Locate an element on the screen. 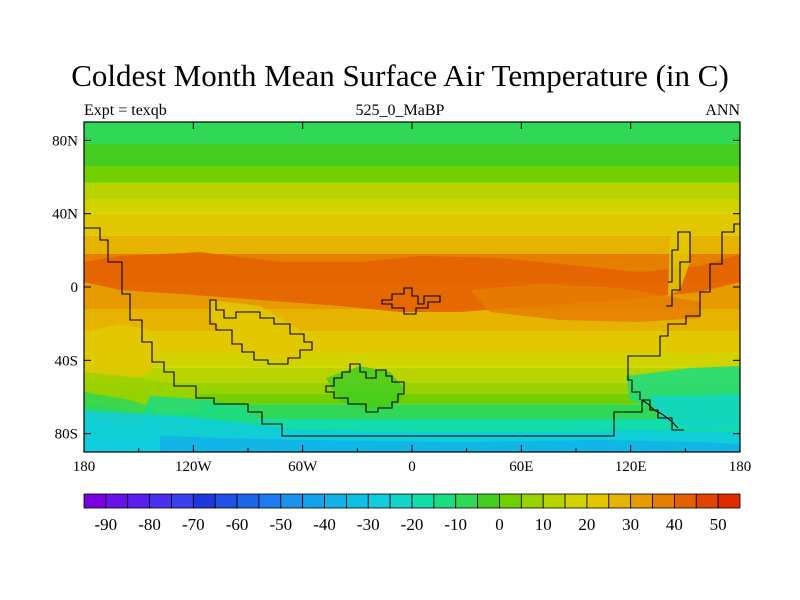  period-label: 525_0_MaBP is located at coordinates (400, 110).